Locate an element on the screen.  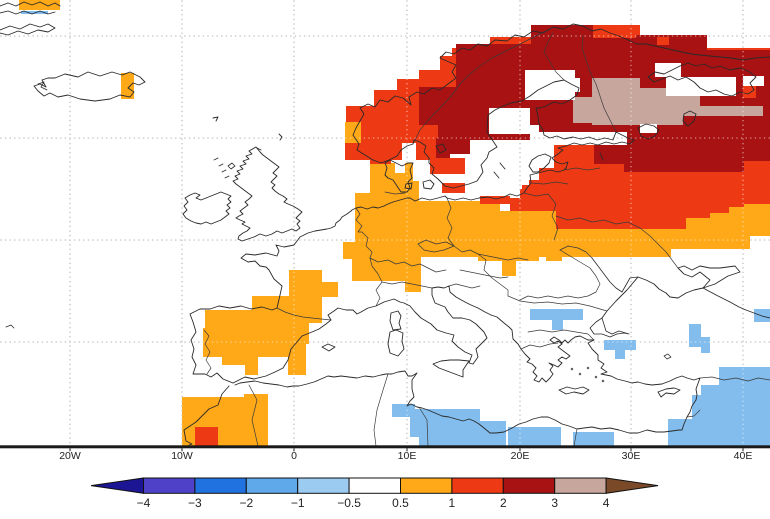
svg-text: −4 is located at coordinates (144, 503).